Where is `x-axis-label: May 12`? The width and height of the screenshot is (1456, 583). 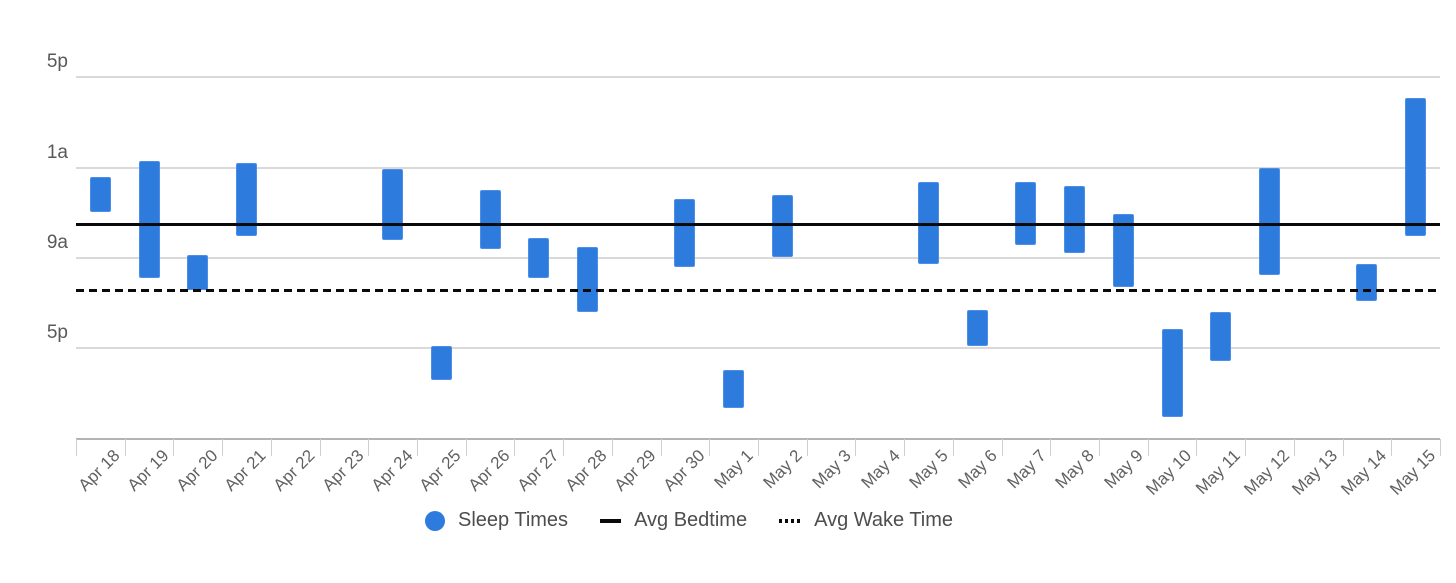
x-axis-label: May 12 is located at coordinates (1266, 472).